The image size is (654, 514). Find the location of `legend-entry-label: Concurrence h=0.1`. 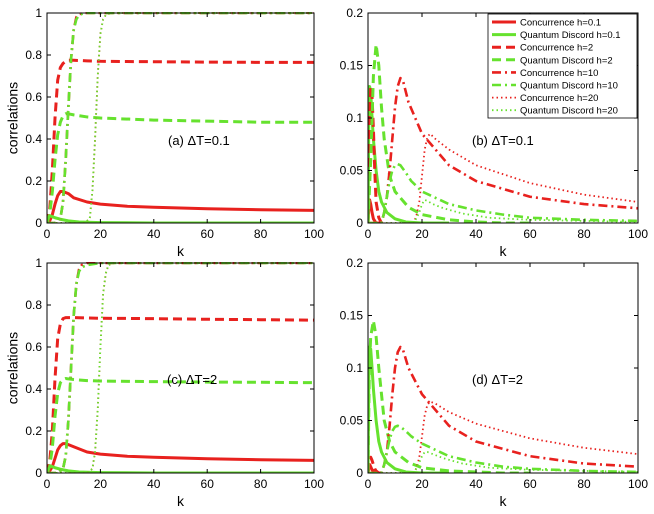

legend-entry-label: Concurrence h=0.1 is located at coordinates (560, 23).